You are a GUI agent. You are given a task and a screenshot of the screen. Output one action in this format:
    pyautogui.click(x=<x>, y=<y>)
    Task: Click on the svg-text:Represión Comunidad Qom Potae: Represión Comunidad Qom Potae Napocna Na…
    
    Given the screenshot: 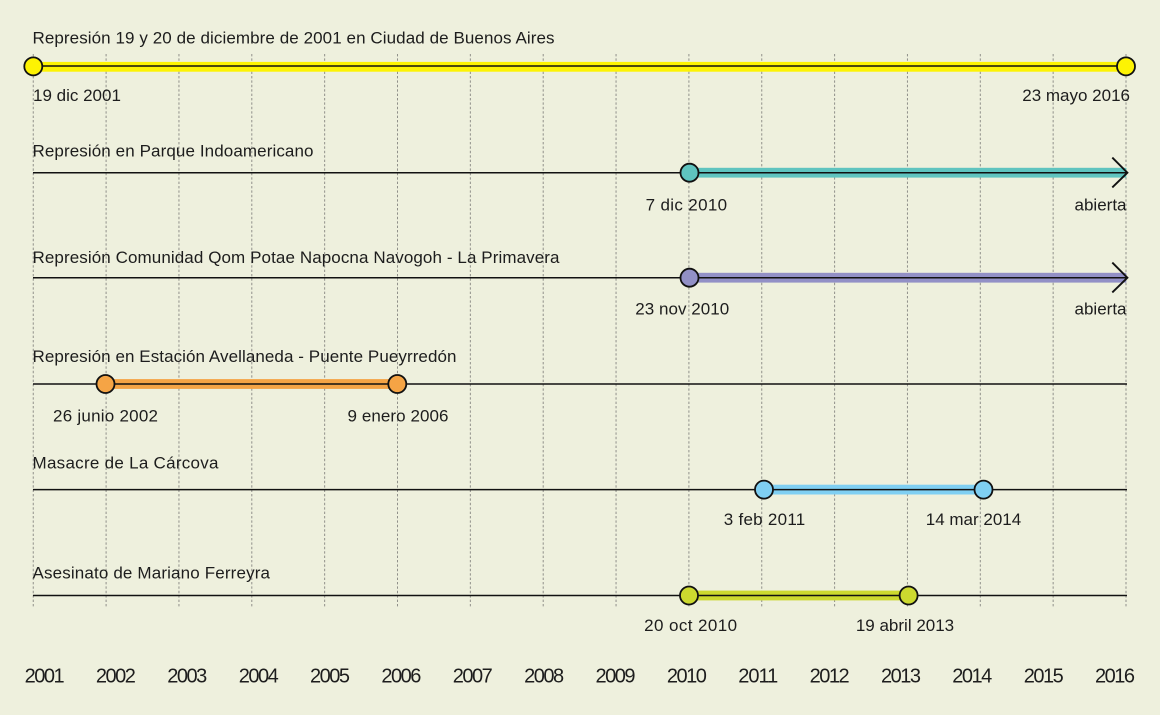 What is the action you would take?
    pyautogui.click(x=297, y=257)
    